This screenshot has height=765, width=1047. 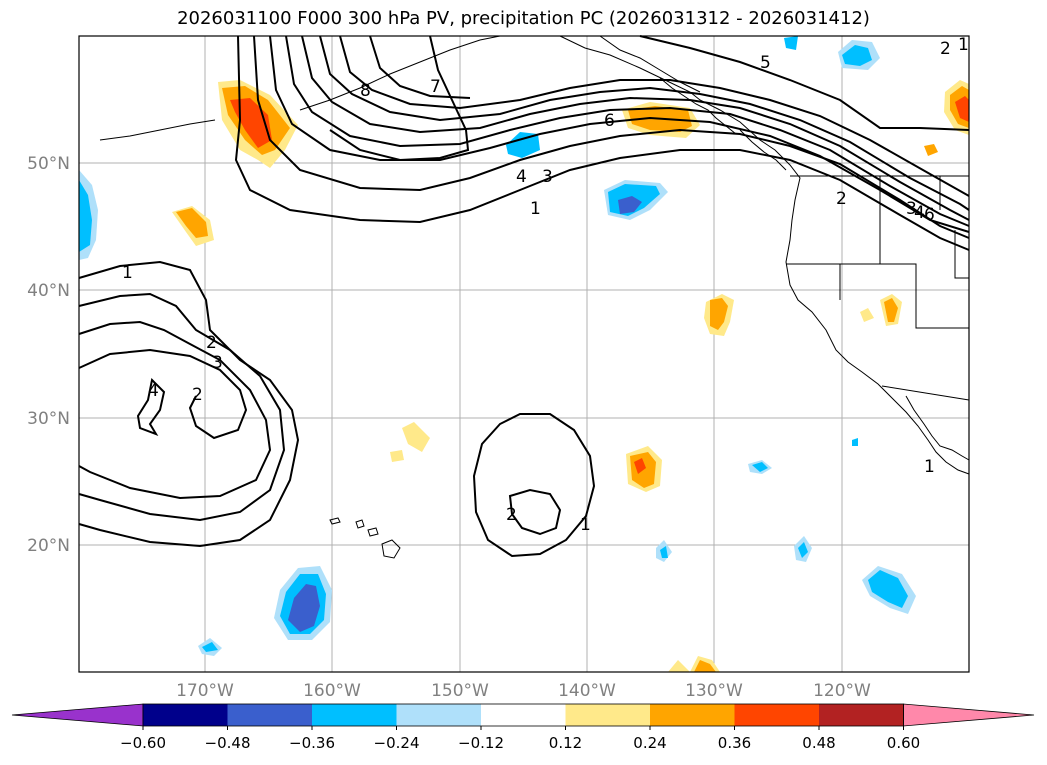 What do you see at coordinates (48, 355) in the screenshot?
I see `latitude-labels: 50°N 40°N 30°N 20°N` at bounding box center [48, 355].